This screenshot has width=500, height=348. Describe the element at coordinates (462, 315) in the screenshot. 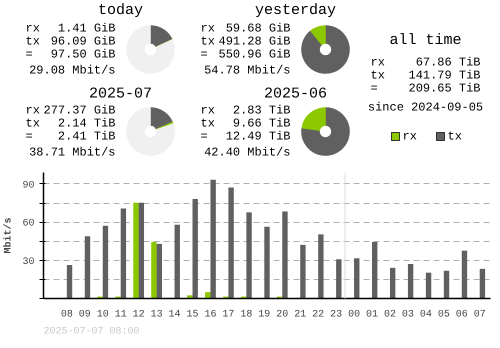

I see `x-tick-label: 06` at that location.